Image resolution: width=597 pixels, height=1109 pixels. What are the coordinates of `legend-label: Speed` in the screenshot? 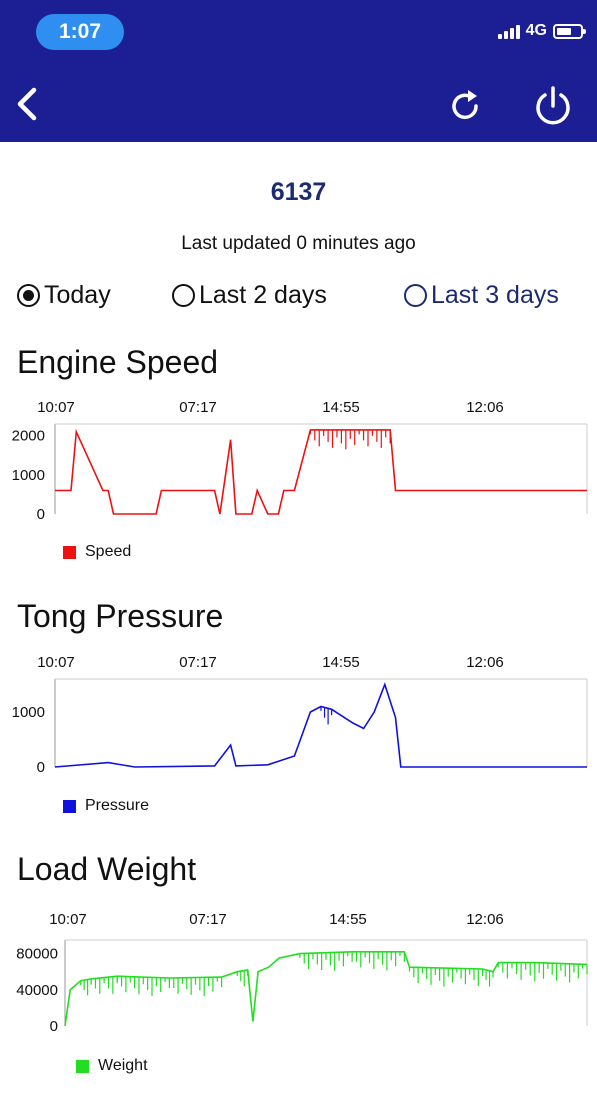 It's located at (108, 551).